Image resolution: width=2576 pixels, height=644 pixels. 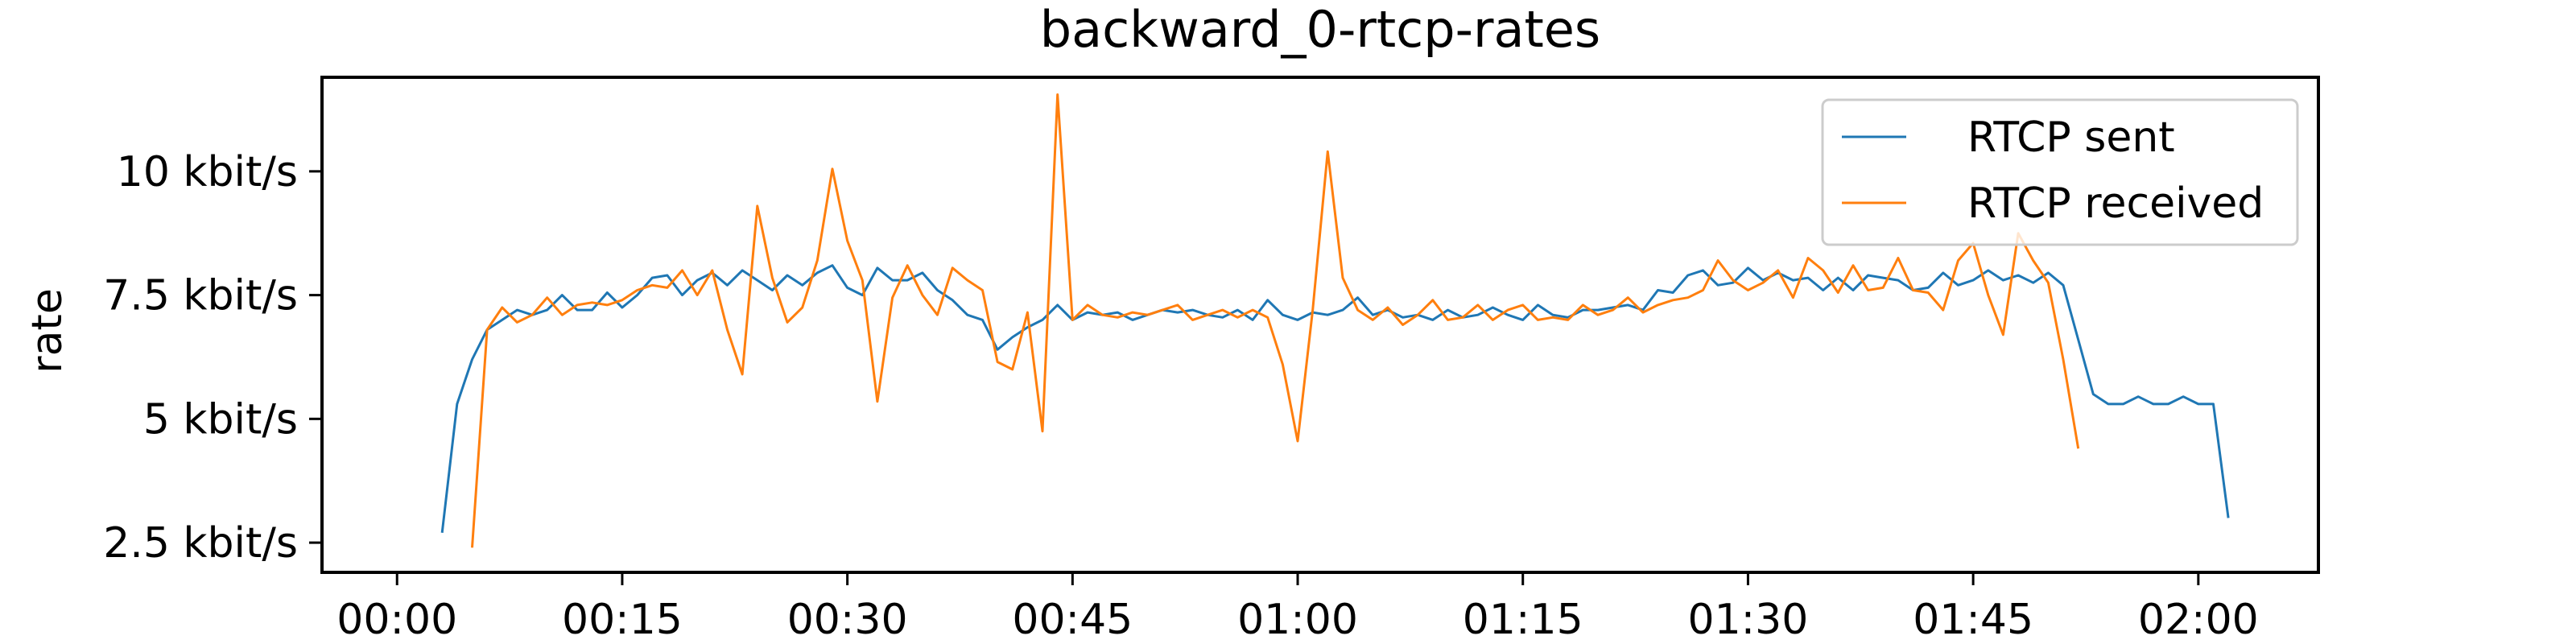 I want to click on legend-label: RTCP sent, so click(x=2071, y=138).